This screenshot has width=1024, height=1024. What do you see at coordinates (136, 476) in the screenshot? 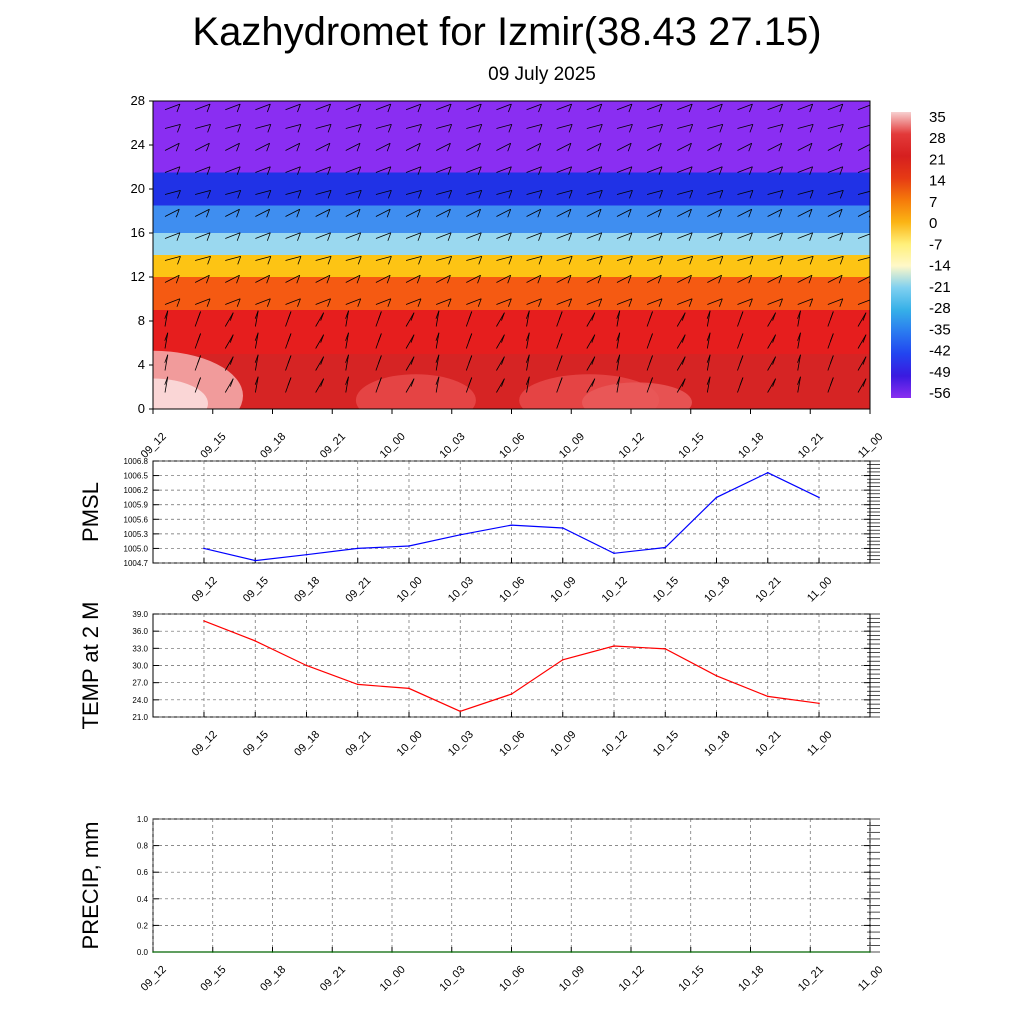
I see `y-tick-label: 1006.5` at bounding box center [136, 476].